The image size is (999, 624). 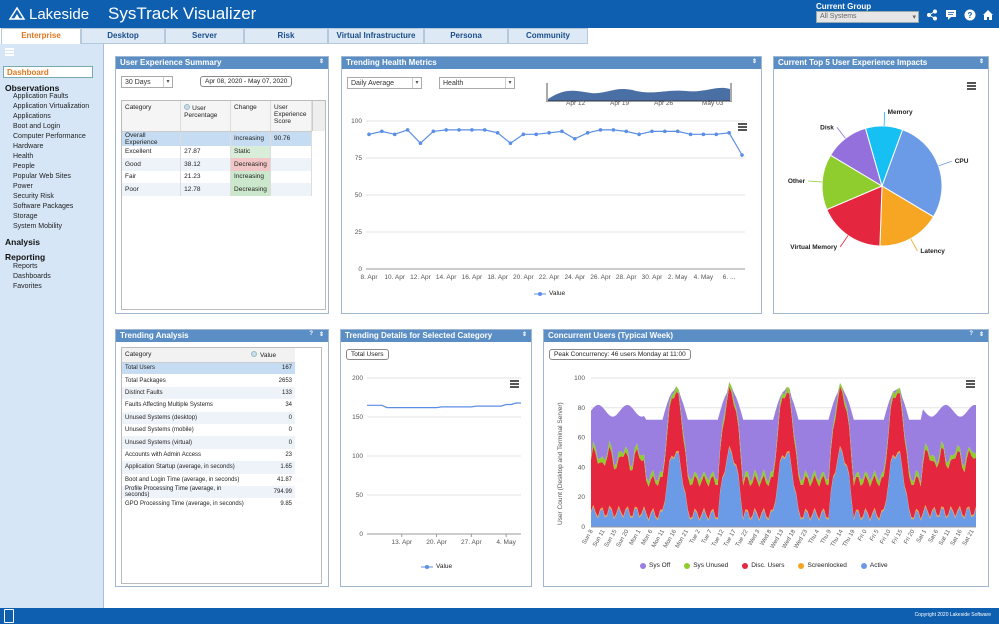 What do you see at coordinates (25, 257) in the screenshot?
I see `sidebar-heading-reporting: Reporting` at bounding box center [25, 257].